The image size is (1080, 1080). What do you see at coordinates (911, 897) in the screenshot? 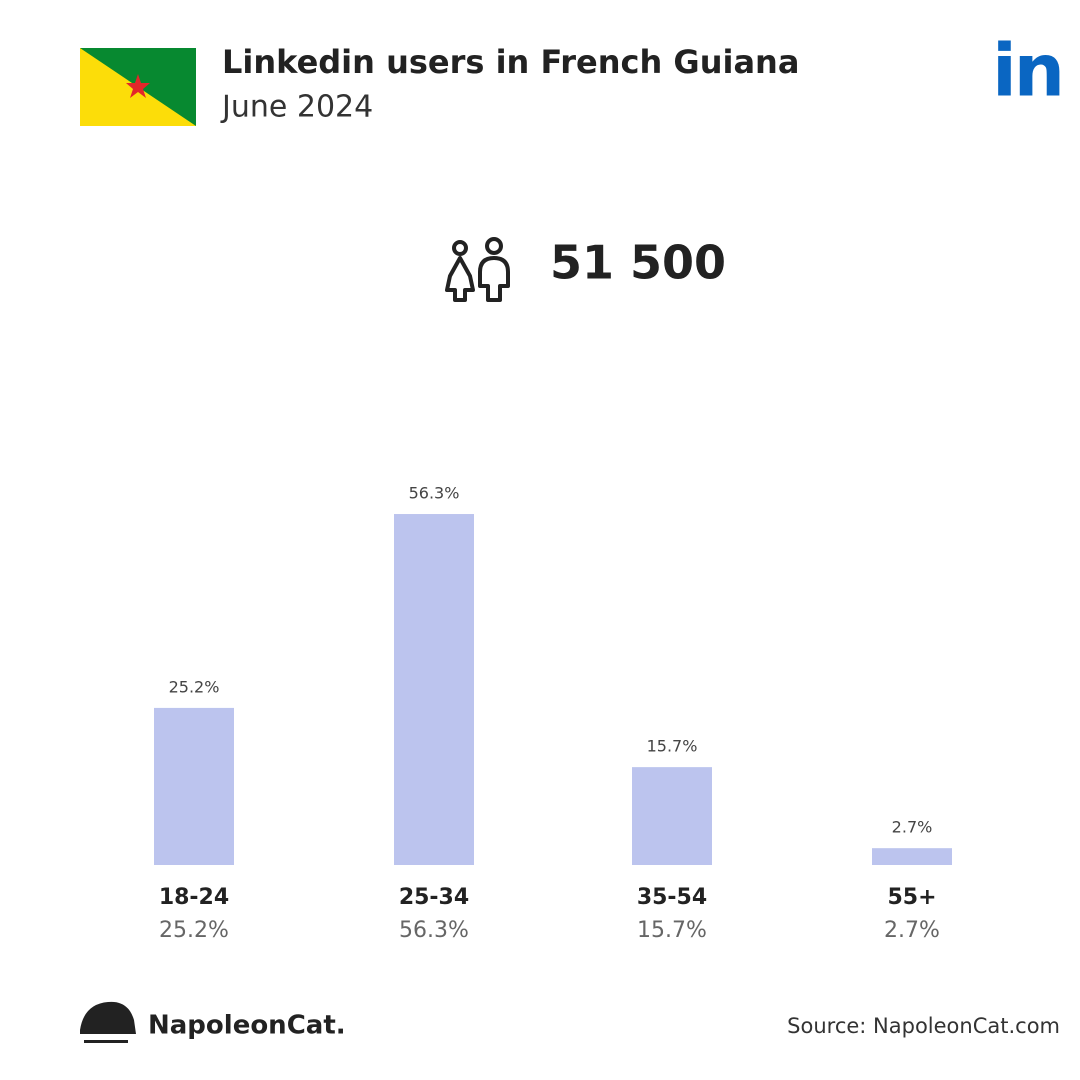
I see `category-label: 55+` at bounding box center [911, 897].